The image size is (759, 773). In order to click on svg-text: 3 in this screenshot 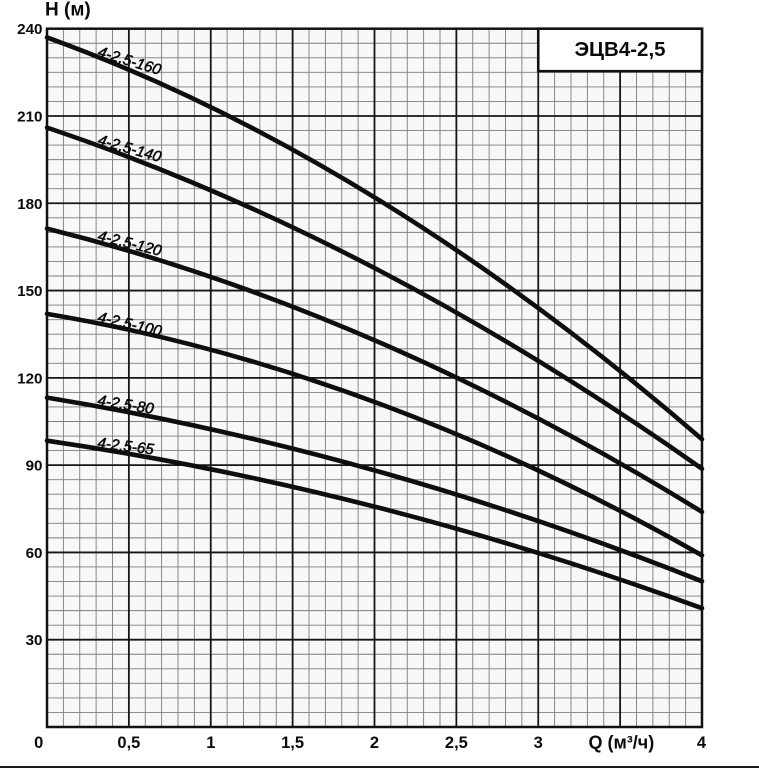, I will do `click(538, 743)`.